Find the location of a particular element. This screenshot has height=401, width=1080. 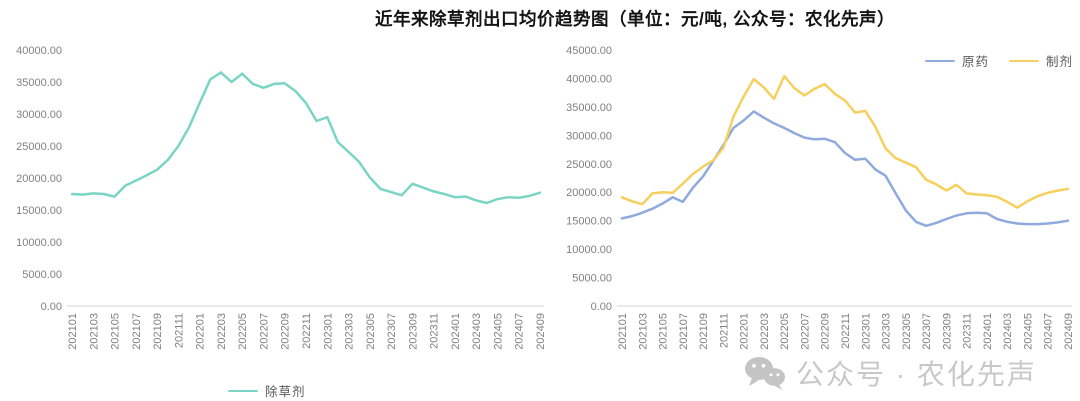

technical-series-label: 原药 is located at coordinates (976, 62).